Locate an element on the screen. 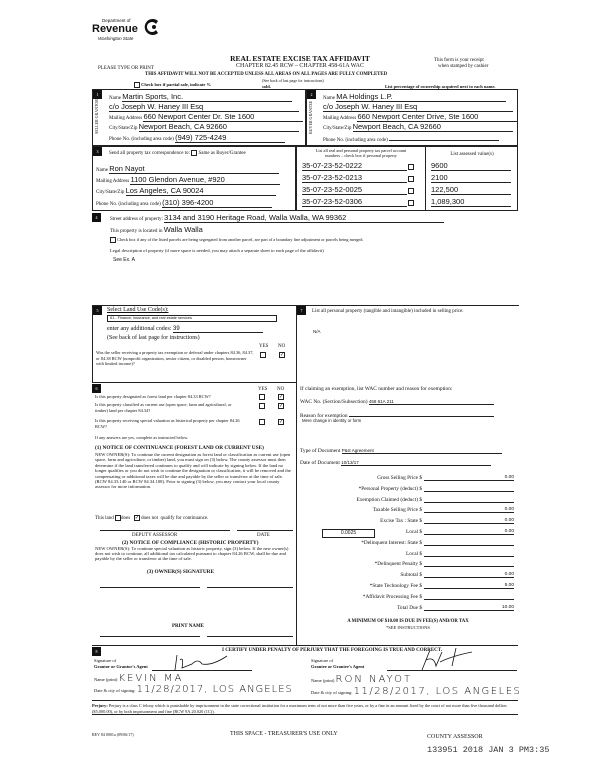 The image size is (600, 773). segregated-checkbox is located at coordinates (113, 240).